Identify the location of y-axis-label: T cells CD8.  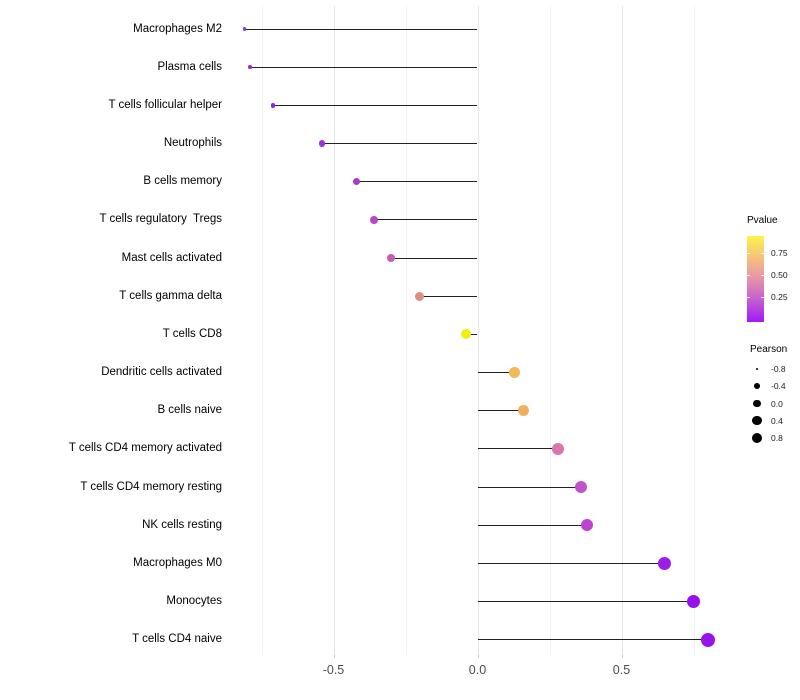
(192, 333).